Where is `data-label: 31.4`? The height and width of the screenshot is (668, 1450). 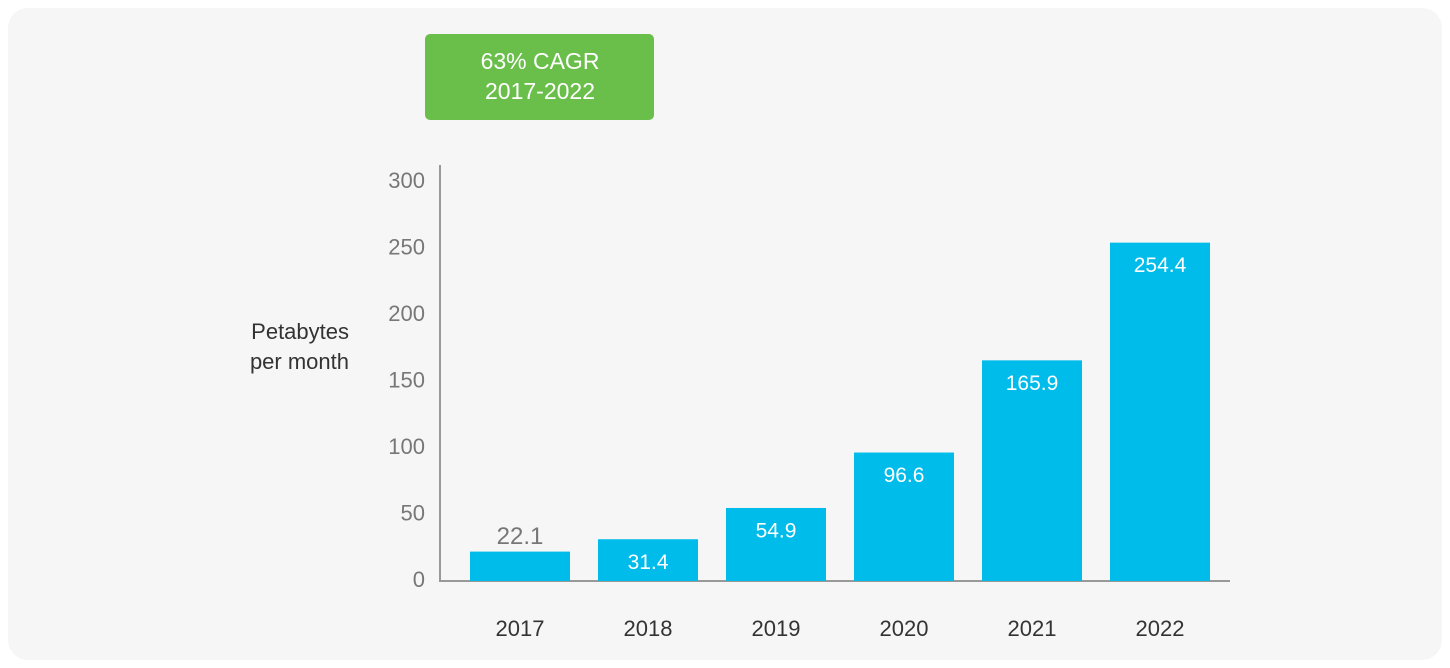
data-label: 31.4 is located at coordinates (648, 562).